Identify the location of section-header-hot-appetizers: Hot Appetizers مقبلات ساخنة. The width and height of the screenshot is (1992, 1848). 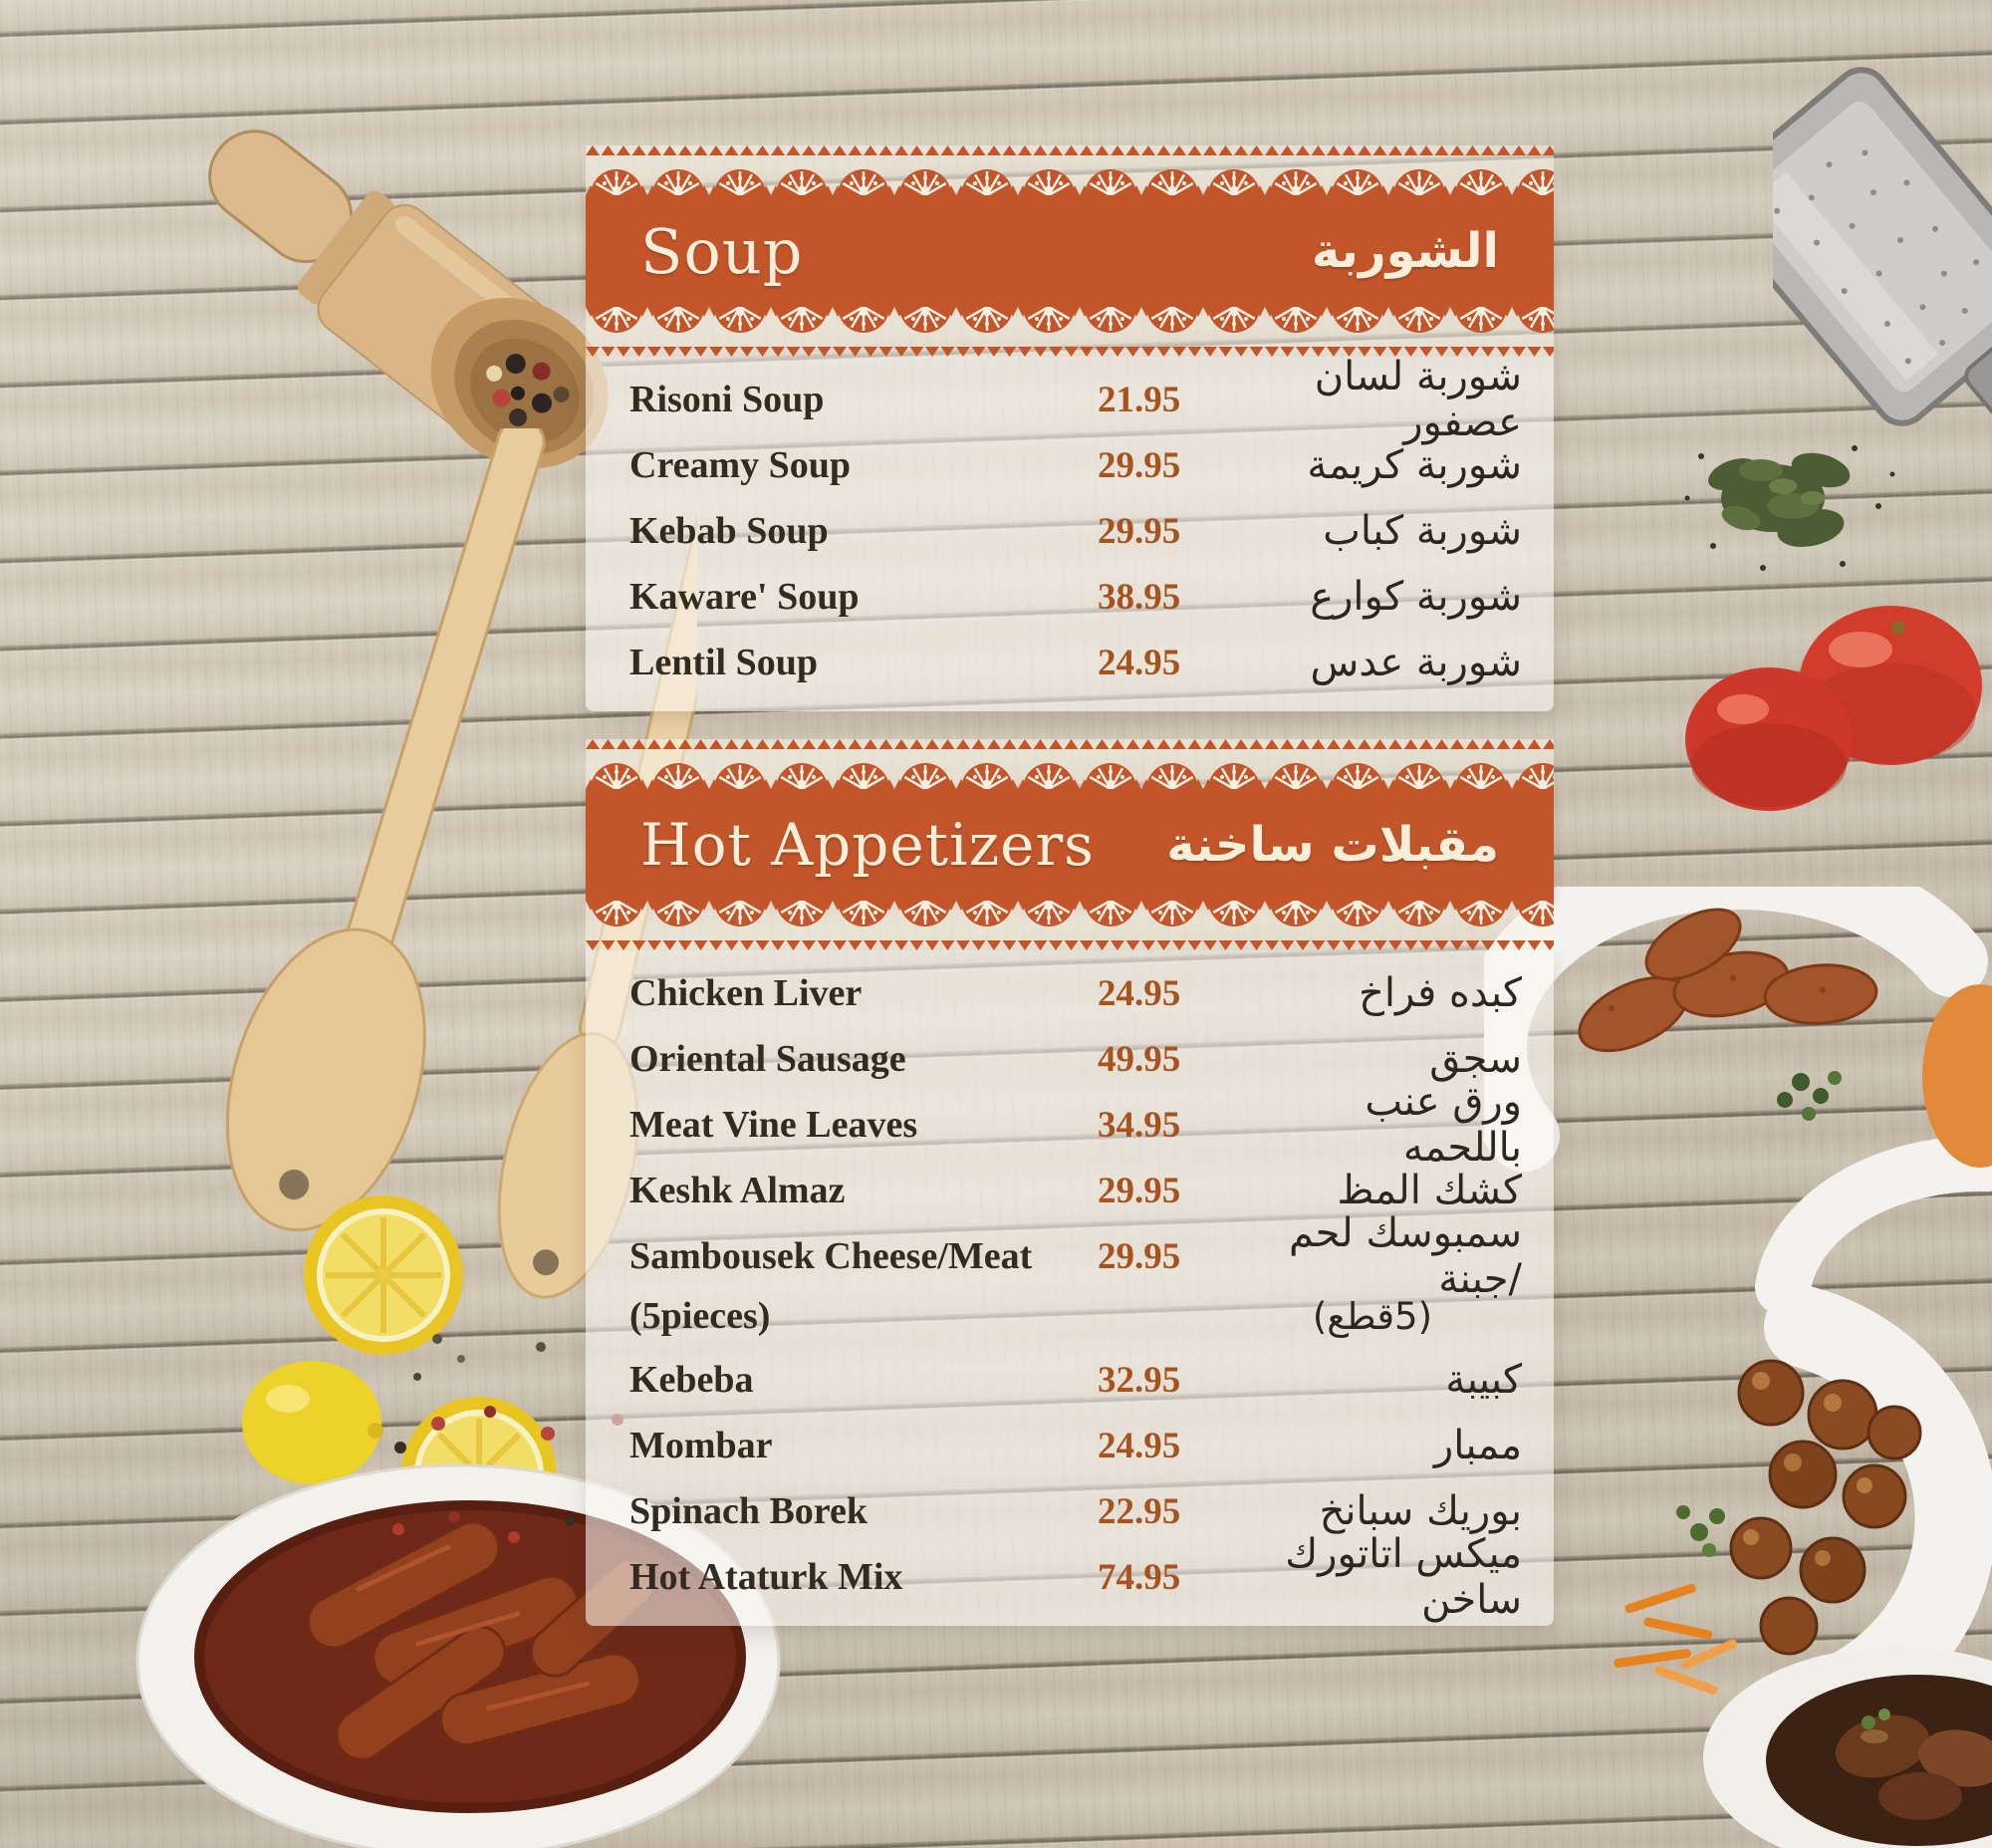
(1070, 845).